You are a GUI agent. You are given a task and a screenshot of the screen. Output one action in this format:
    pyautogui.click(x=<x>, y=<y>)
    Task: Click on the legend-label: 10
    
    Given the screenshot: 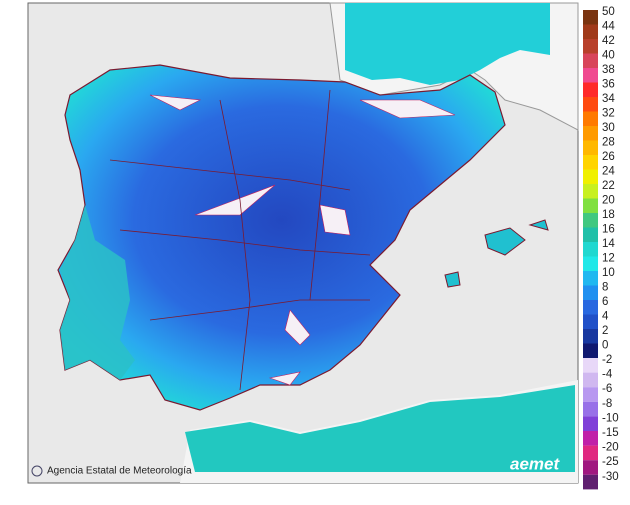 What is the action you would take?
    pyautogui.click(x=608, y=273)
    